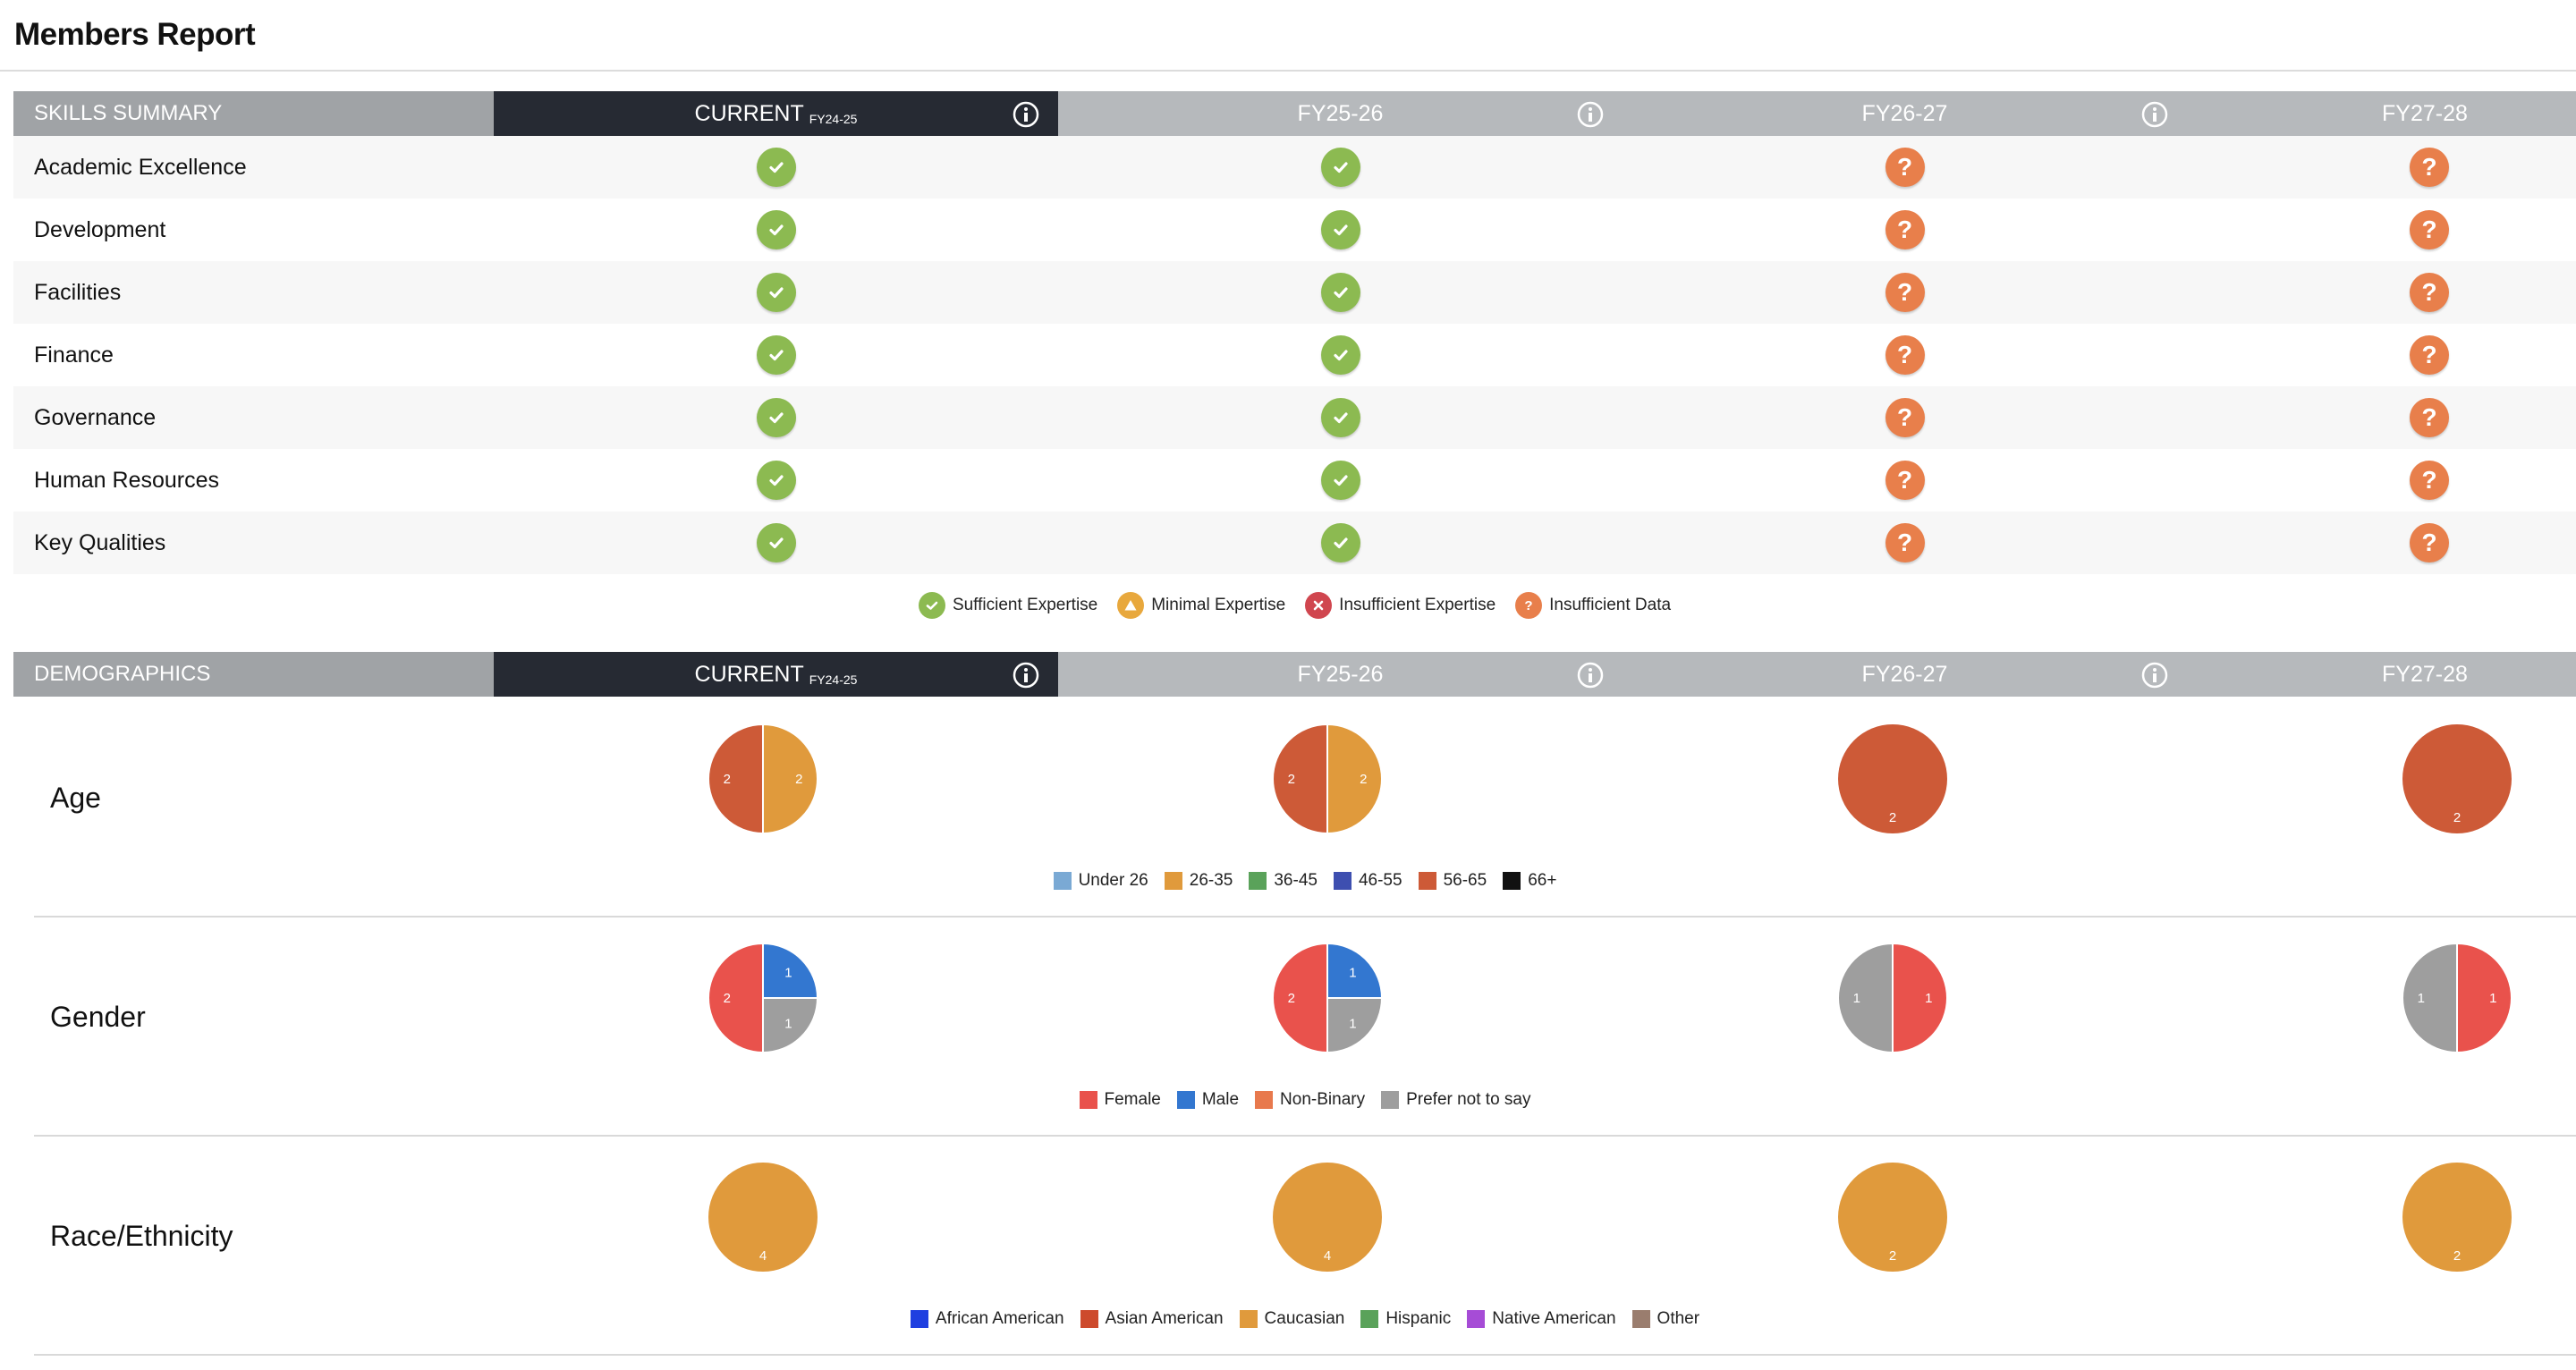  Describe the element at coordinates (127, 480) in the screenshot. I see `skill-name: Human Resources` at that location.